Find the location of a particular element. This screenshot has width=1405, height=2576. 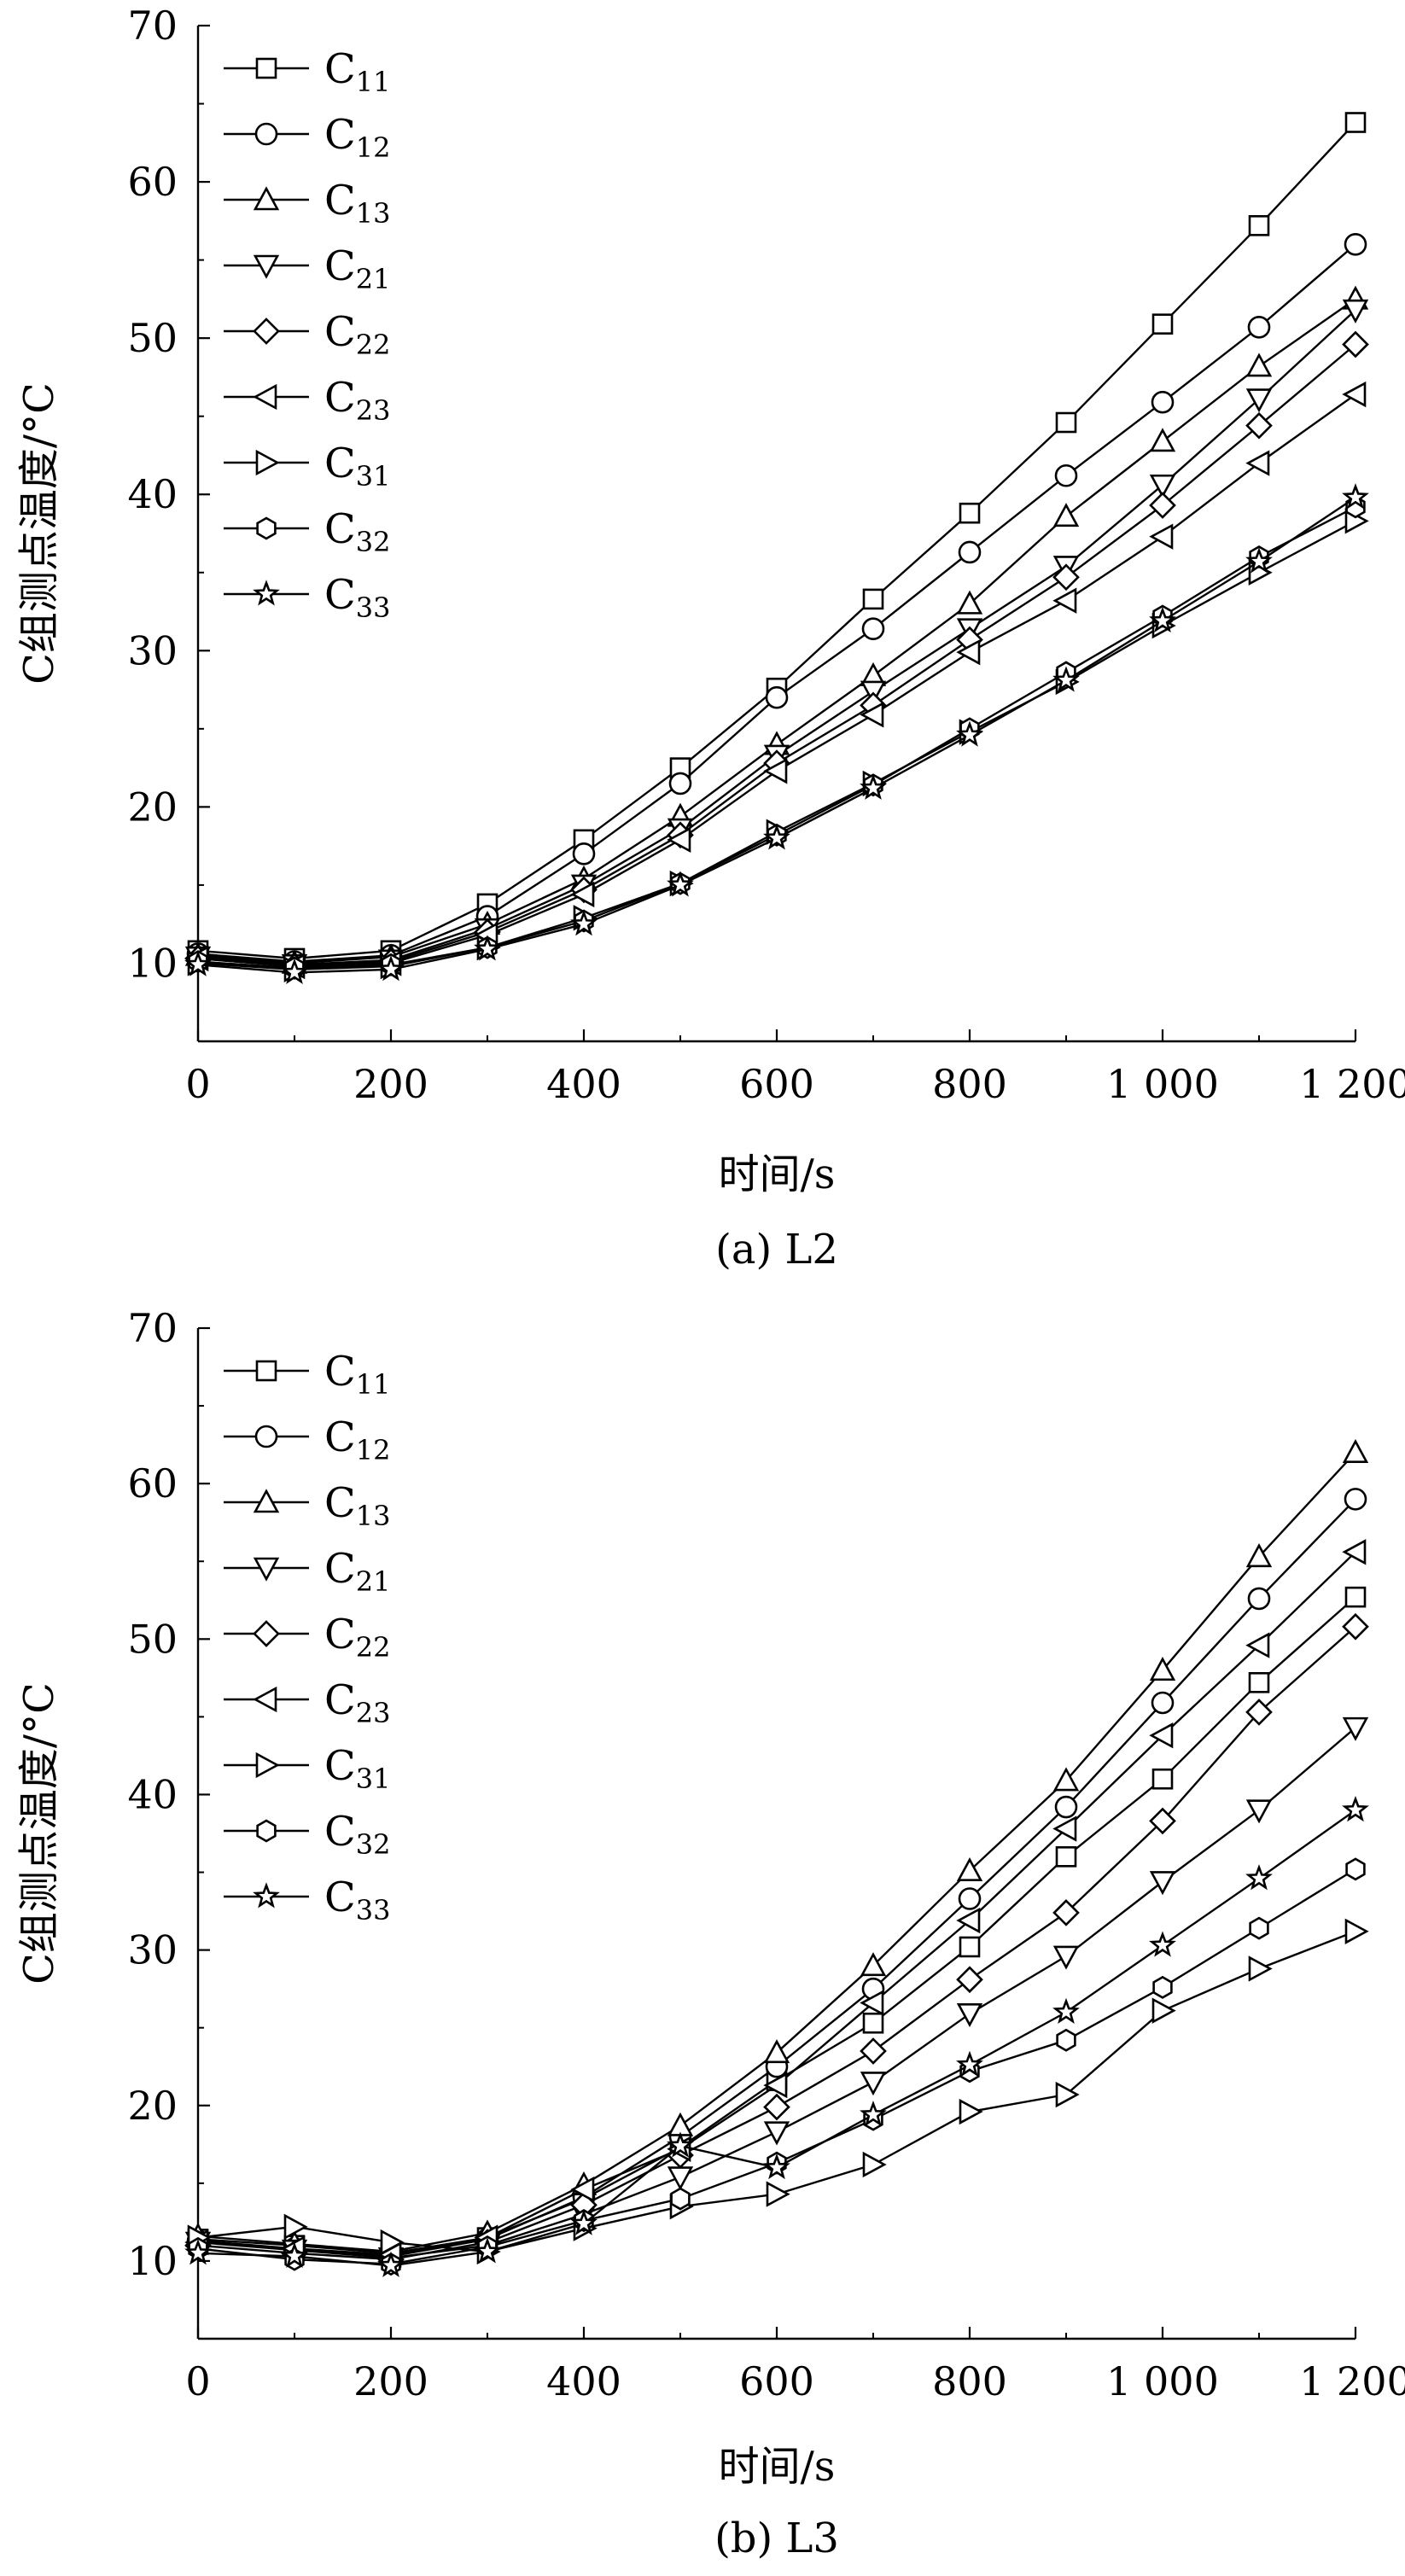

legend-item-C11: C11 is located at coordinates (307, 1374).